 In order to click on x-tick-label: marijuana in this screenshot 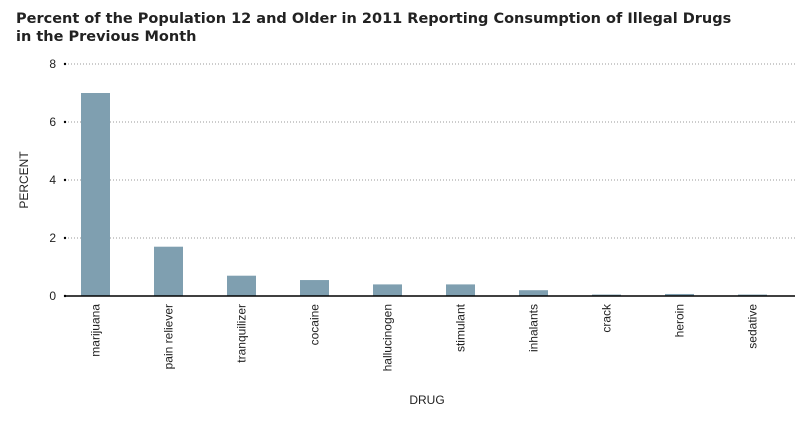, I will do `click(96, 330)`.